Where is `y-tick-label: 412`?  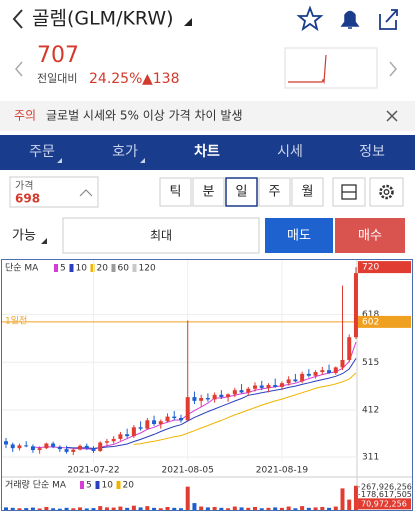 y-tick-label: 412 is located at coordinates (370, 411).